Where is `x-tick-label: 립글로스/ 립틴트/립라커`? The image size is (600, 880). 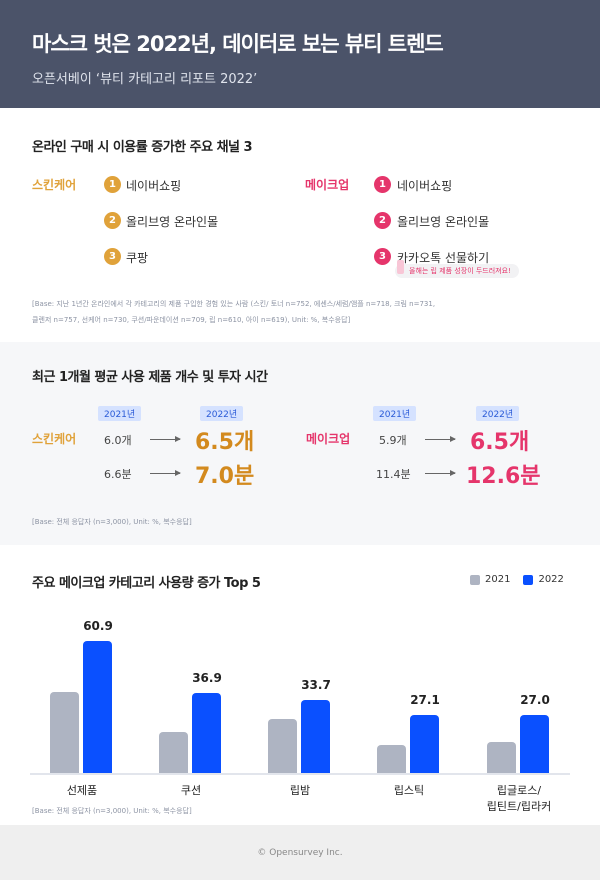
x-tick-label: 립글로스/ 립틴트/립라커 is located at coordinates (519, 798).